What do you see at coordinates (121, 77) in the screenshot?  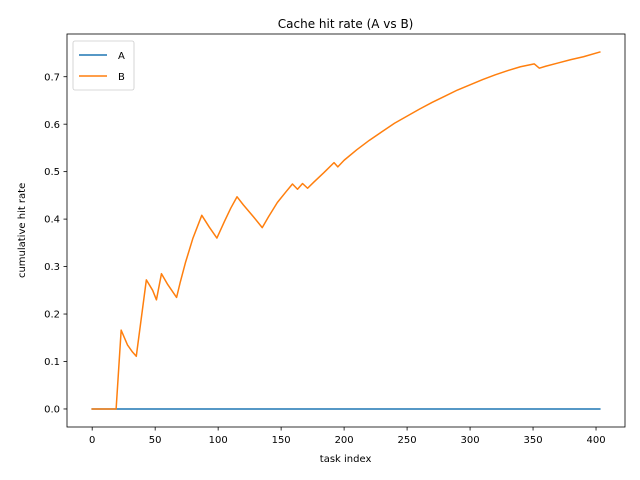 I see `legend-label-b: B` at bounding box center [121, 77].